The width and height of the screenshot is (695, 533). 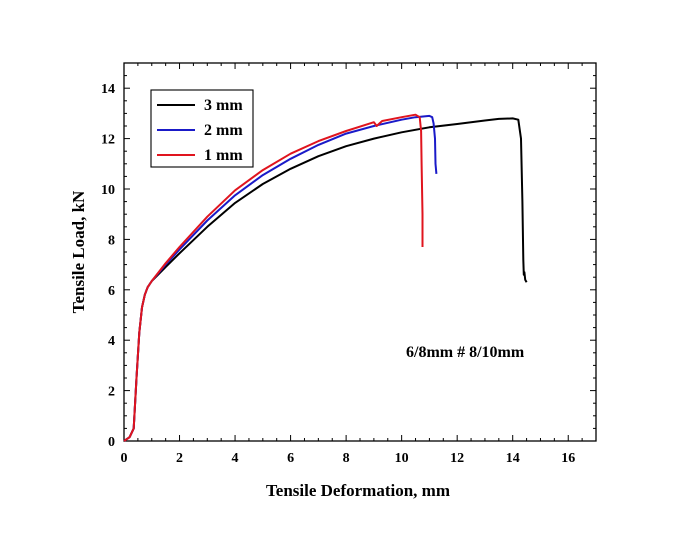 What do you see at coordinates (111, 442) in the screenshot?
I see `y-tick-label: 0` at bounding box center [111, 442].